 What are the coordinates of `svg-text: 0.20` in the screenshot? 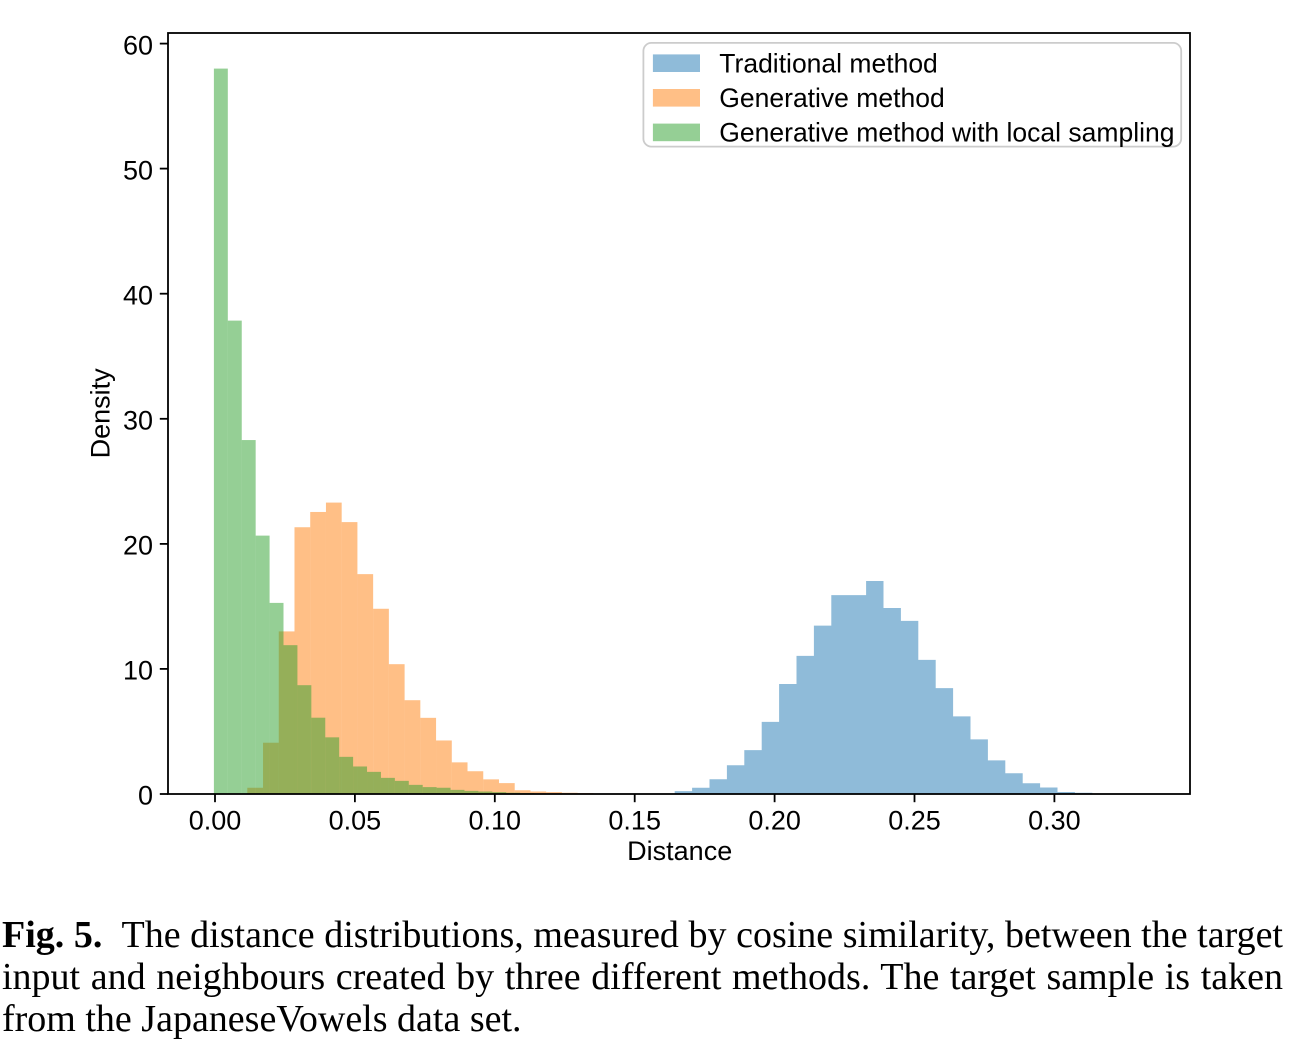 It's located at (774, 821).